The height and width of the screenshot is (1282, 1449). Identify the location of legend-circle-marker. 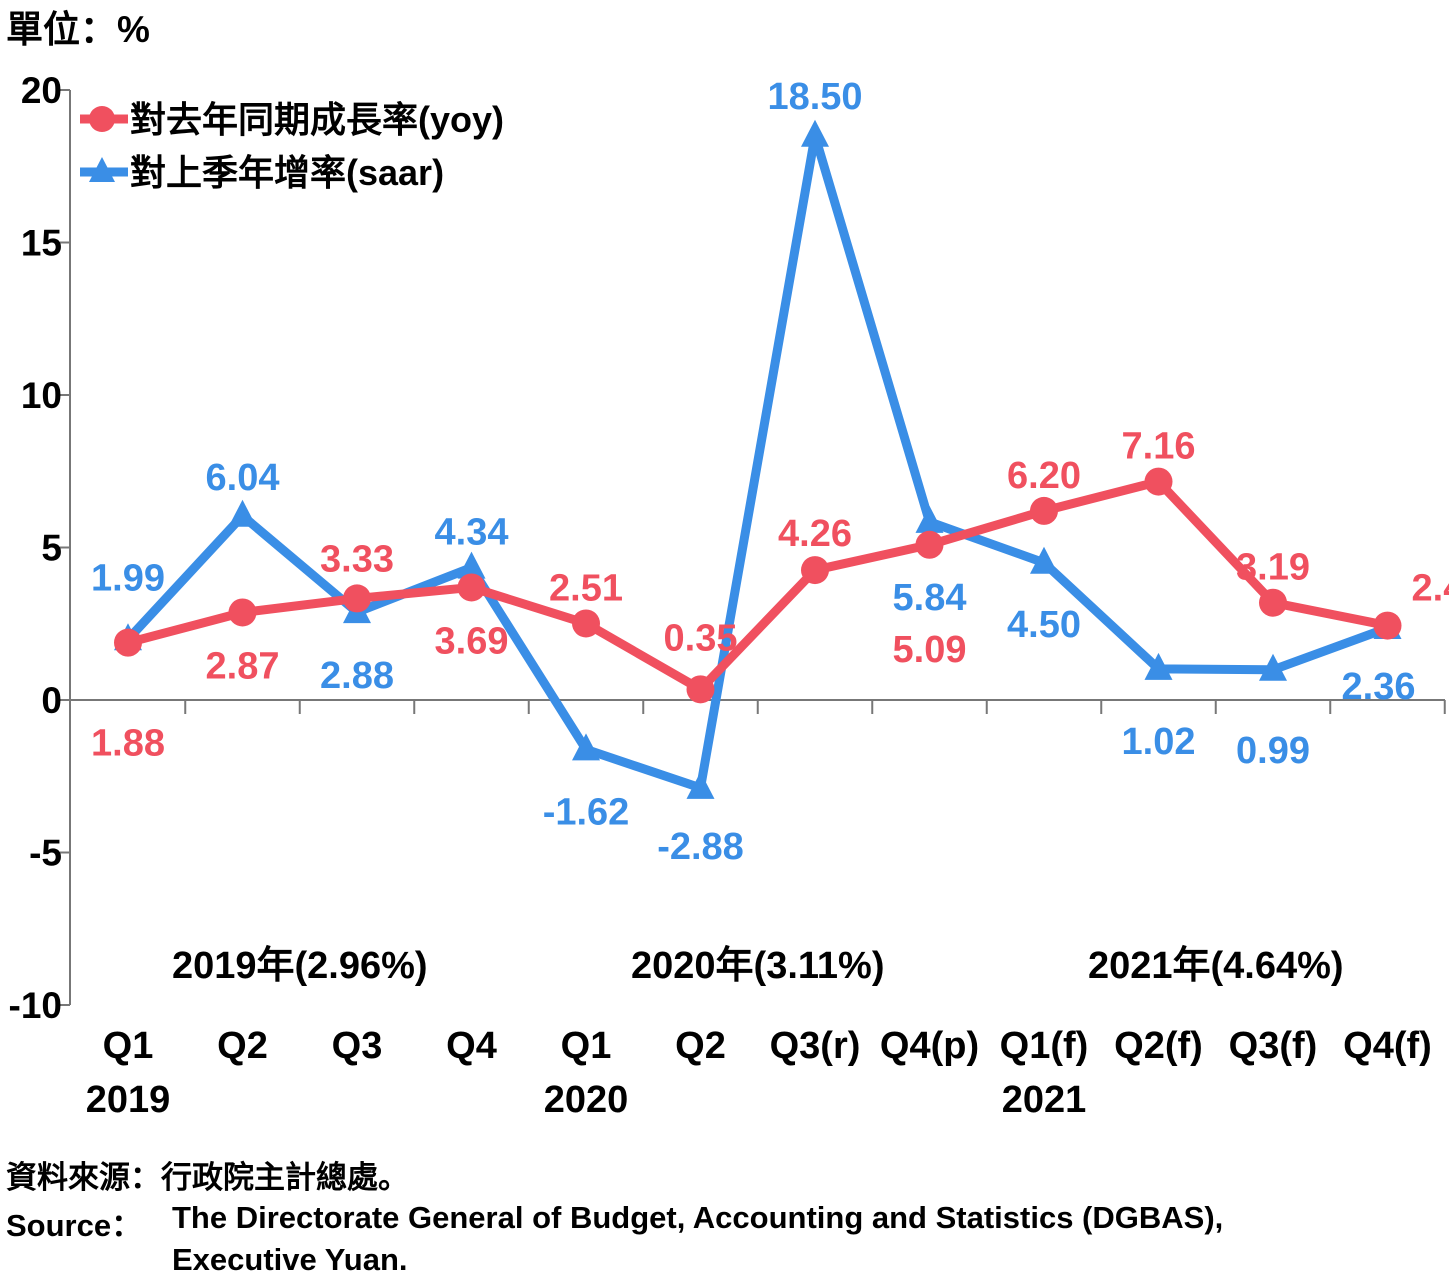
(102, 119).